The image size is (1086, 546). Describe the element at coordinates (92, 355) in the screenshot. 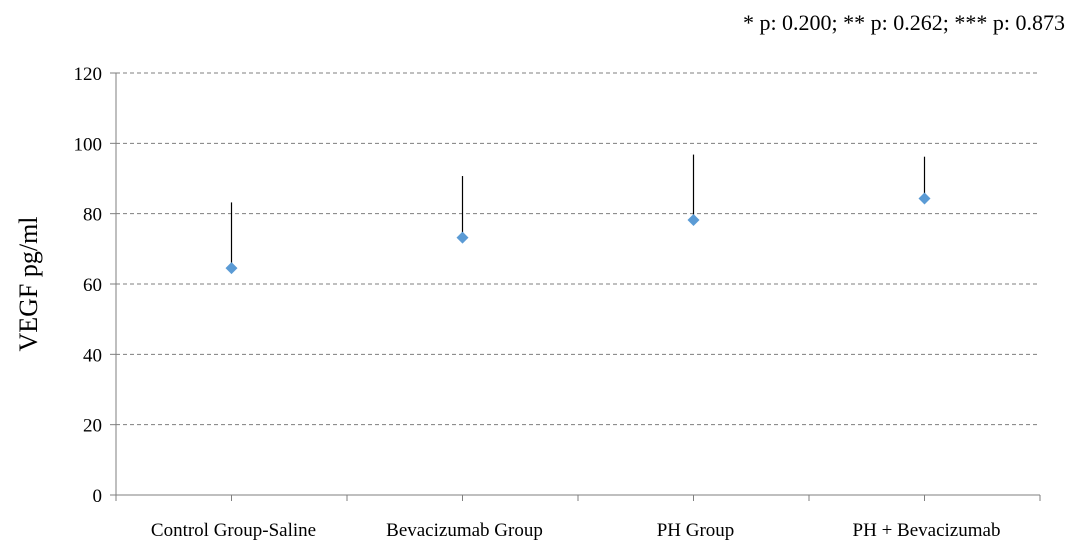

I see `y-tick-label: 40` at that location.